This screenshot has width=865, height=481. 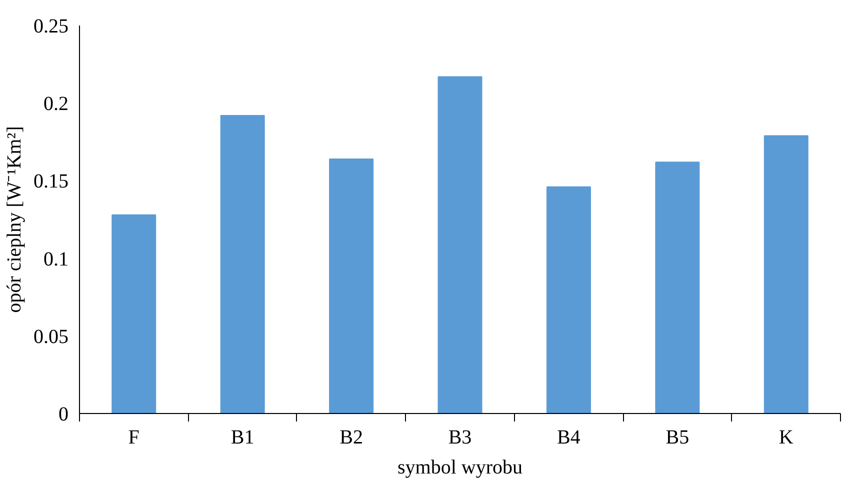 I want to click on y-axis-title: opór cieplny [W⁻¹Km²], so click(x=15, y=219).